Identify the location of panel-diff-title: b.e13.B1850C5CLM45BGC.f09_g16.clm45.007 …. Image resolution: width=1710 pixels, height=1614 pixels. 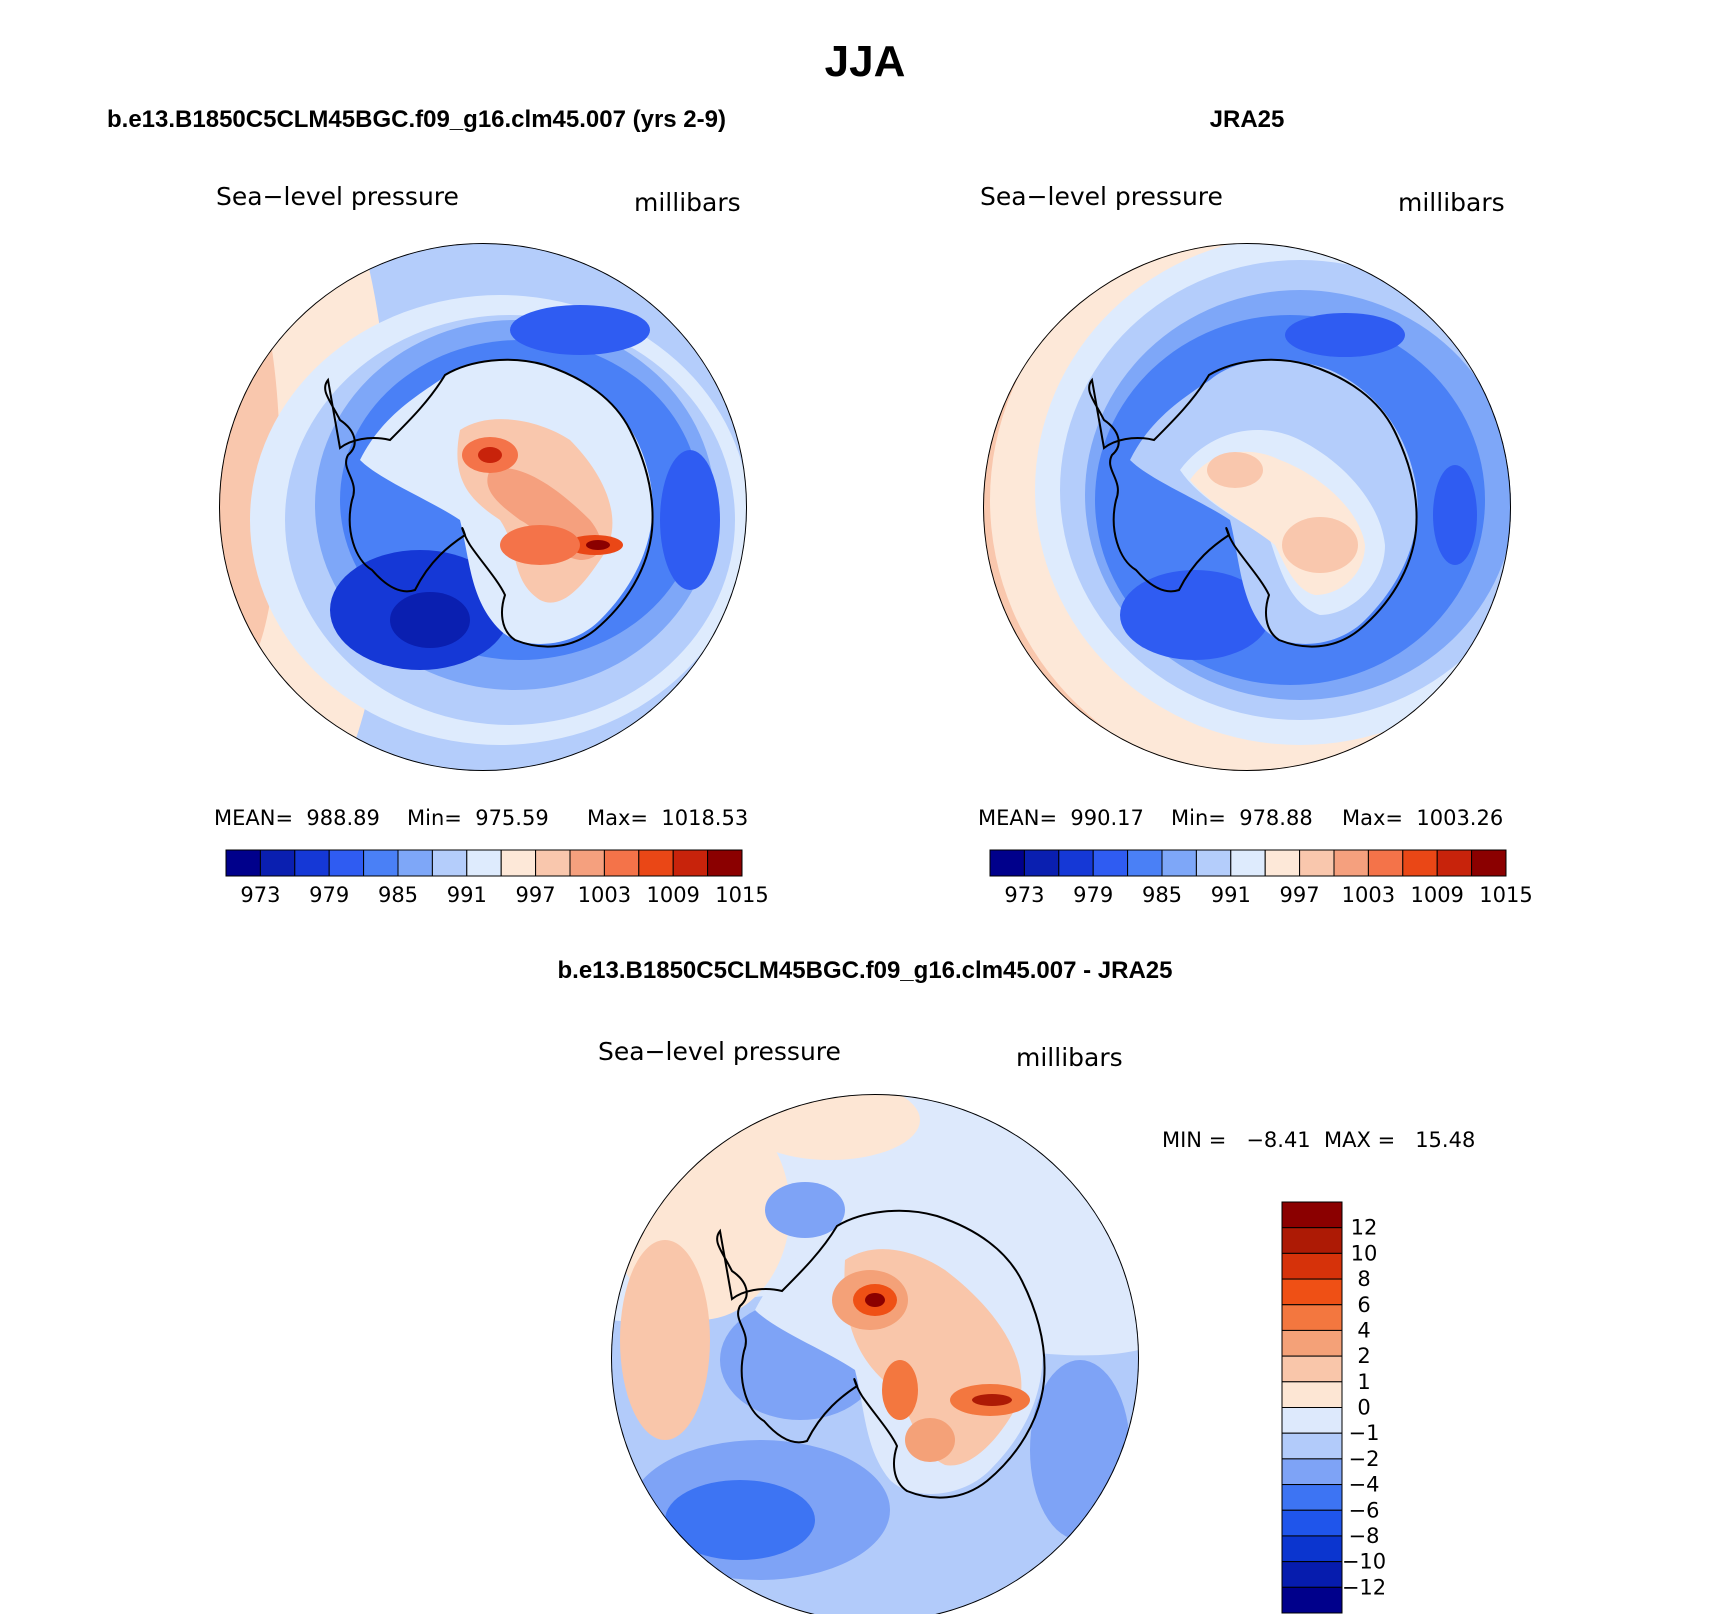
(865, 970).